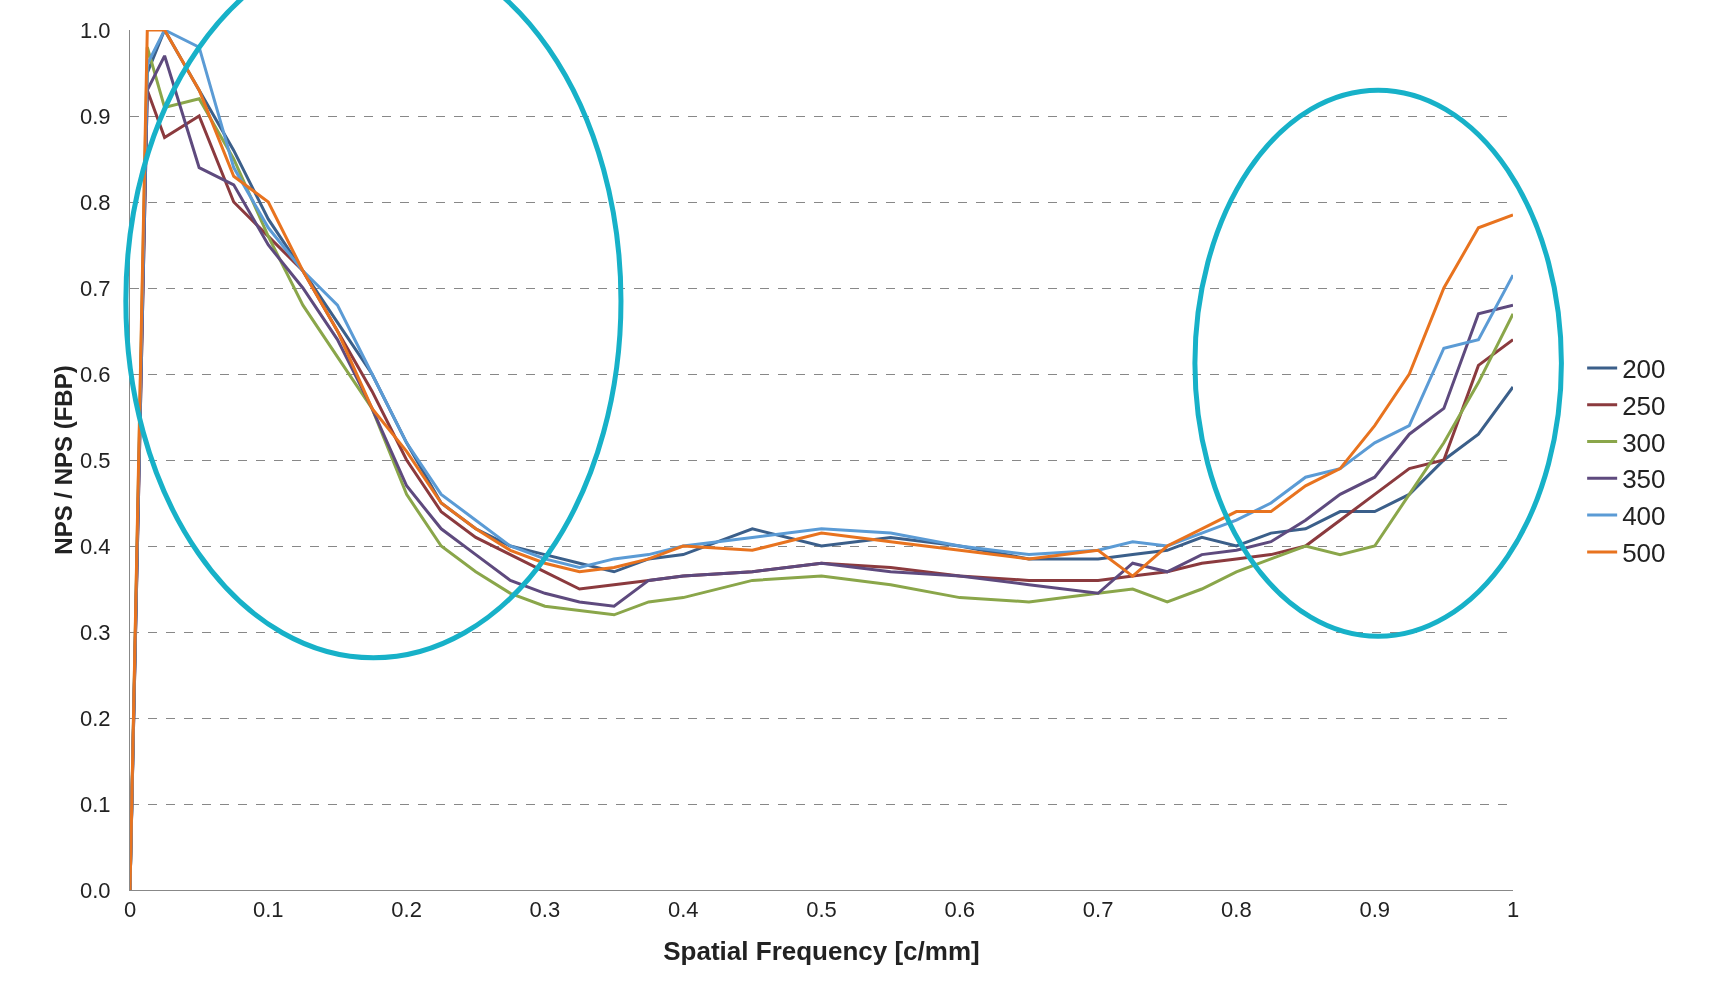 The width and height of the screenshot is (1733, 1000). I want to click on x-tick-label: 0.6, so click(960, 910).